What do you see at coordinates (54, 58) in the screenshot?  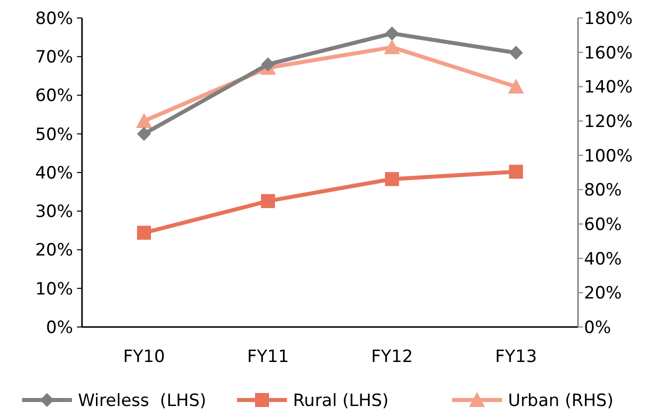 I see `y-tick-label: 70%` at bounding box center [54, 58].